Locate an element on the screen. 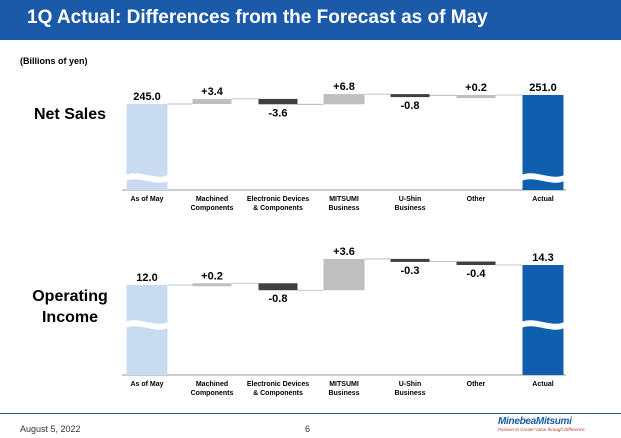 Image resolution: width=621 pixels, height=438 pixels. net-sales-tick-label: U-Shin is located at coordinates (410, 199).